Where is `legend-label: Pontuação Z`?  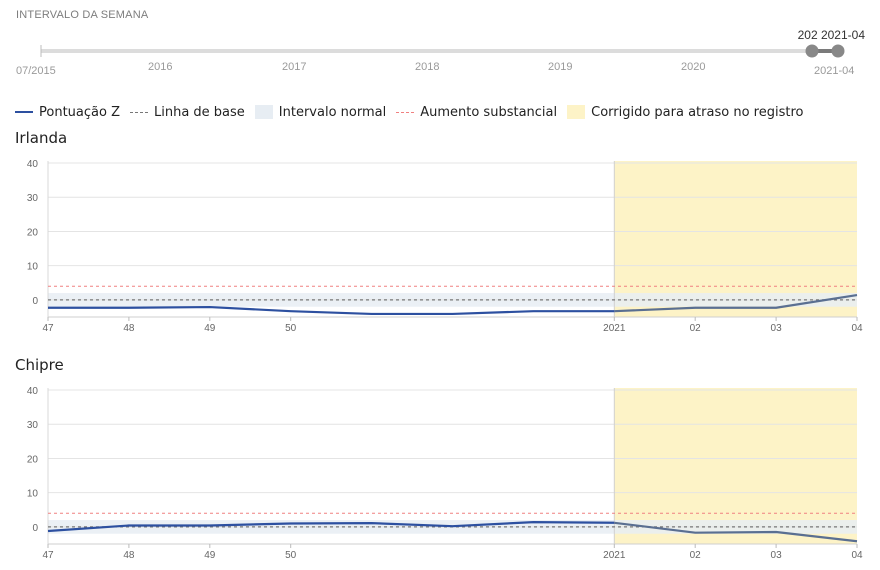 legend-label: Pontuação Z is located at coordinates (79, 112).